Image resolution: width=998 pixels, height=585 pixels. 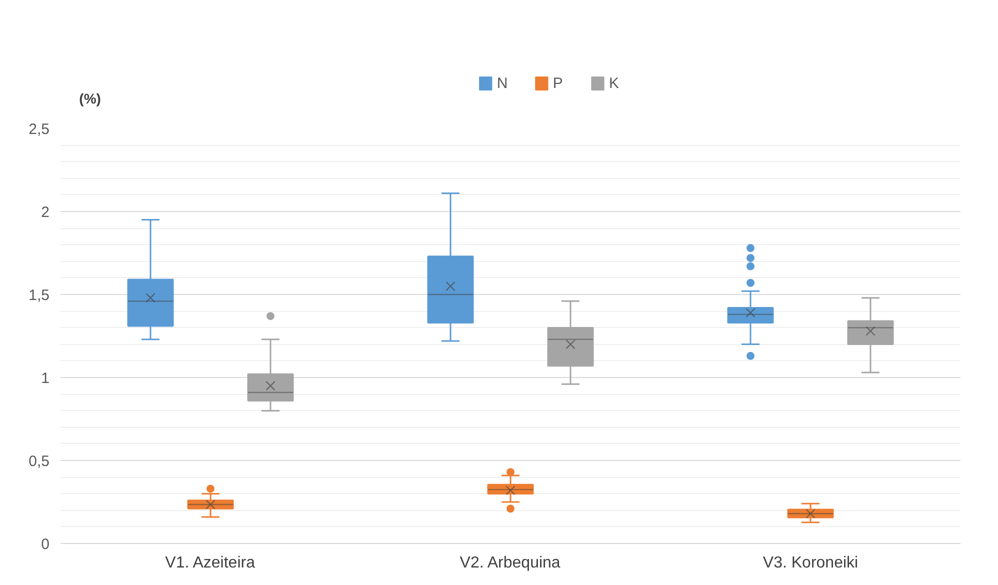 I want to click on x-tick-label: V1. Azeiteira, so click(x=210, y=563).